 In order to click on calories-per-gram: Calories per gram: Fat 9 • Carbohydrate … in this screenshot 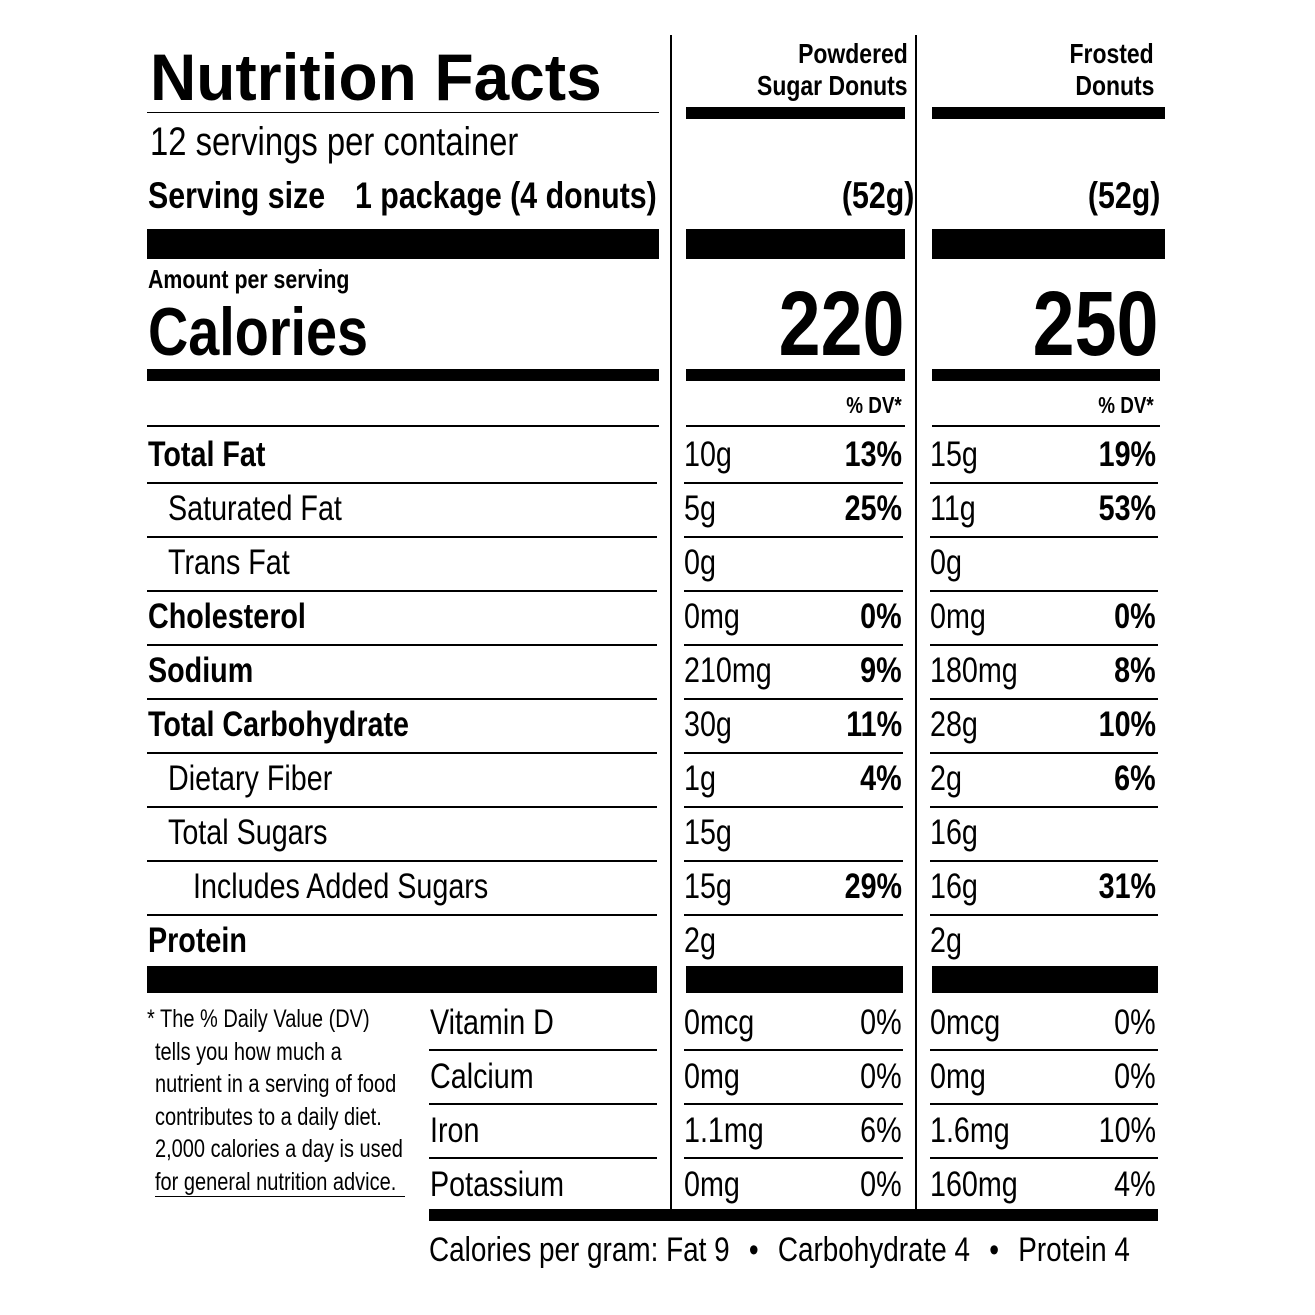, I will do `click(856, 1250)`.